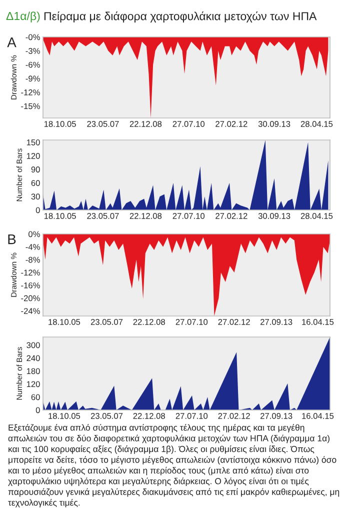 This screenshot has width=343, height=526. Describe the element at coordinates (11, 43) in the screenshot. I see `chart-subtitle: A` at that location.